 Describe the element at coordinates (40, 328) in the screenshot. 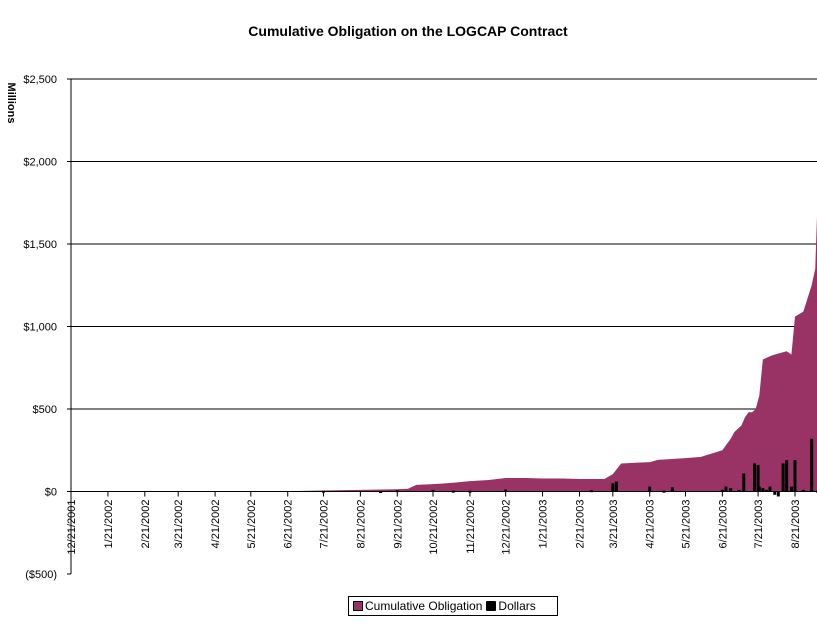

I see `y-tick-label: $1,000` at that location.